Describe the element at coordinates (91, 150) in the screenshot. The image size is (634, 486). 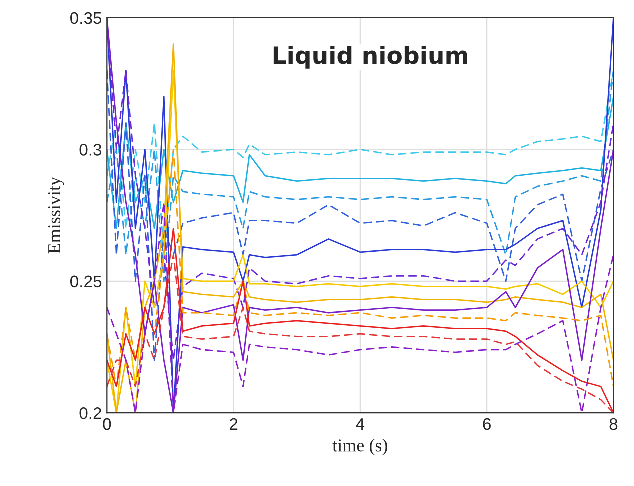
I see `y-tick-label: 0.3` at that location.